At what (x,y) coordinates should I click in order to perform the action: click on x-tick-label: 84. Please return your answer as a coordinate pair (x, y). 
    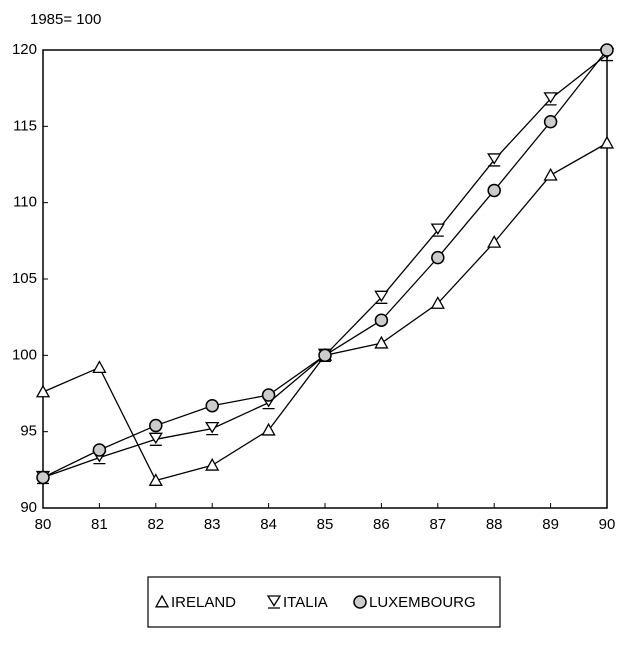
    Looking at the image, I should click on (268, 524).